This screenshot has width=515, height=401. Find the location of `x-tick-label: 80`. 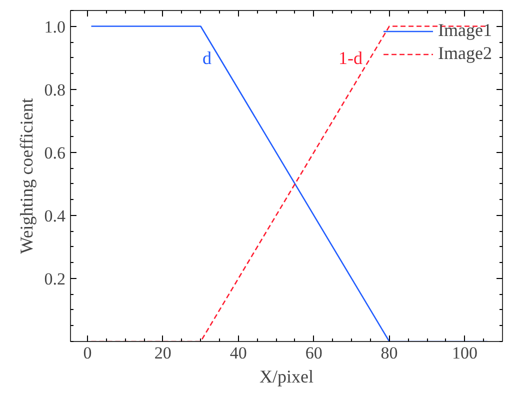

x-tick-label: 80 is located at coordinates (389, 353).